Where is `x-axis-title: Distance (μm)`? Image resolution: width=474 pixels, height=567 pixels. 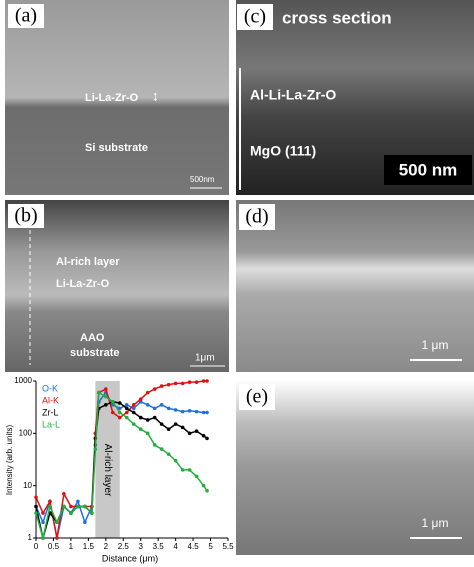
x-axis-title: Distance (μm) is located at coordinates (130, 558).